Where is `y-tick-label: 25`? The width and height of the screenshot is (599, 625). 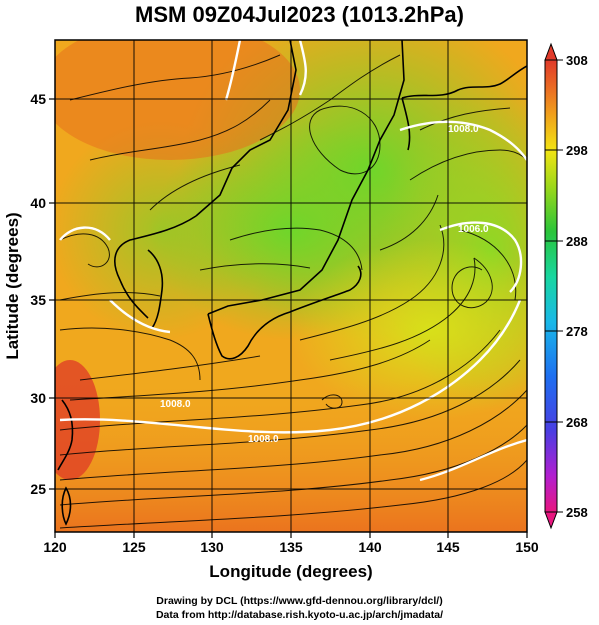 y-tick-label: 25 is located at coordinates (38, 489).